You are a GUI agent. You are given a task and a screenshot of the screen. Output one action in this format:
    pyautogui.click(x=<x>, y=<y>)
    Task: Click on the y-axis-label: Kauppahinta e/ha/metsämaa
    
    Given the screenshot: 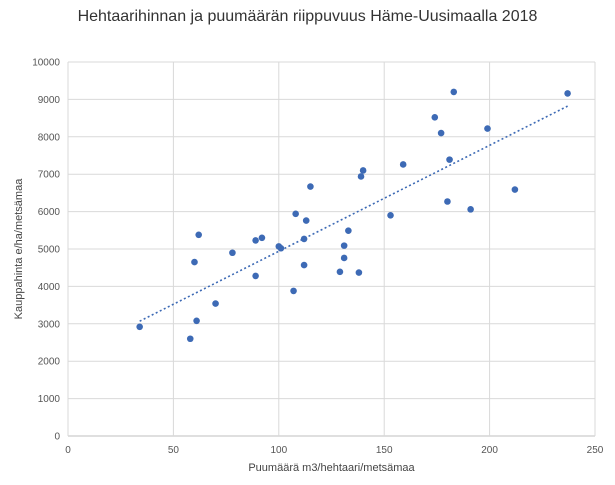 What is the action you would take?
    pyautogui.click(x=19, y=249)
    